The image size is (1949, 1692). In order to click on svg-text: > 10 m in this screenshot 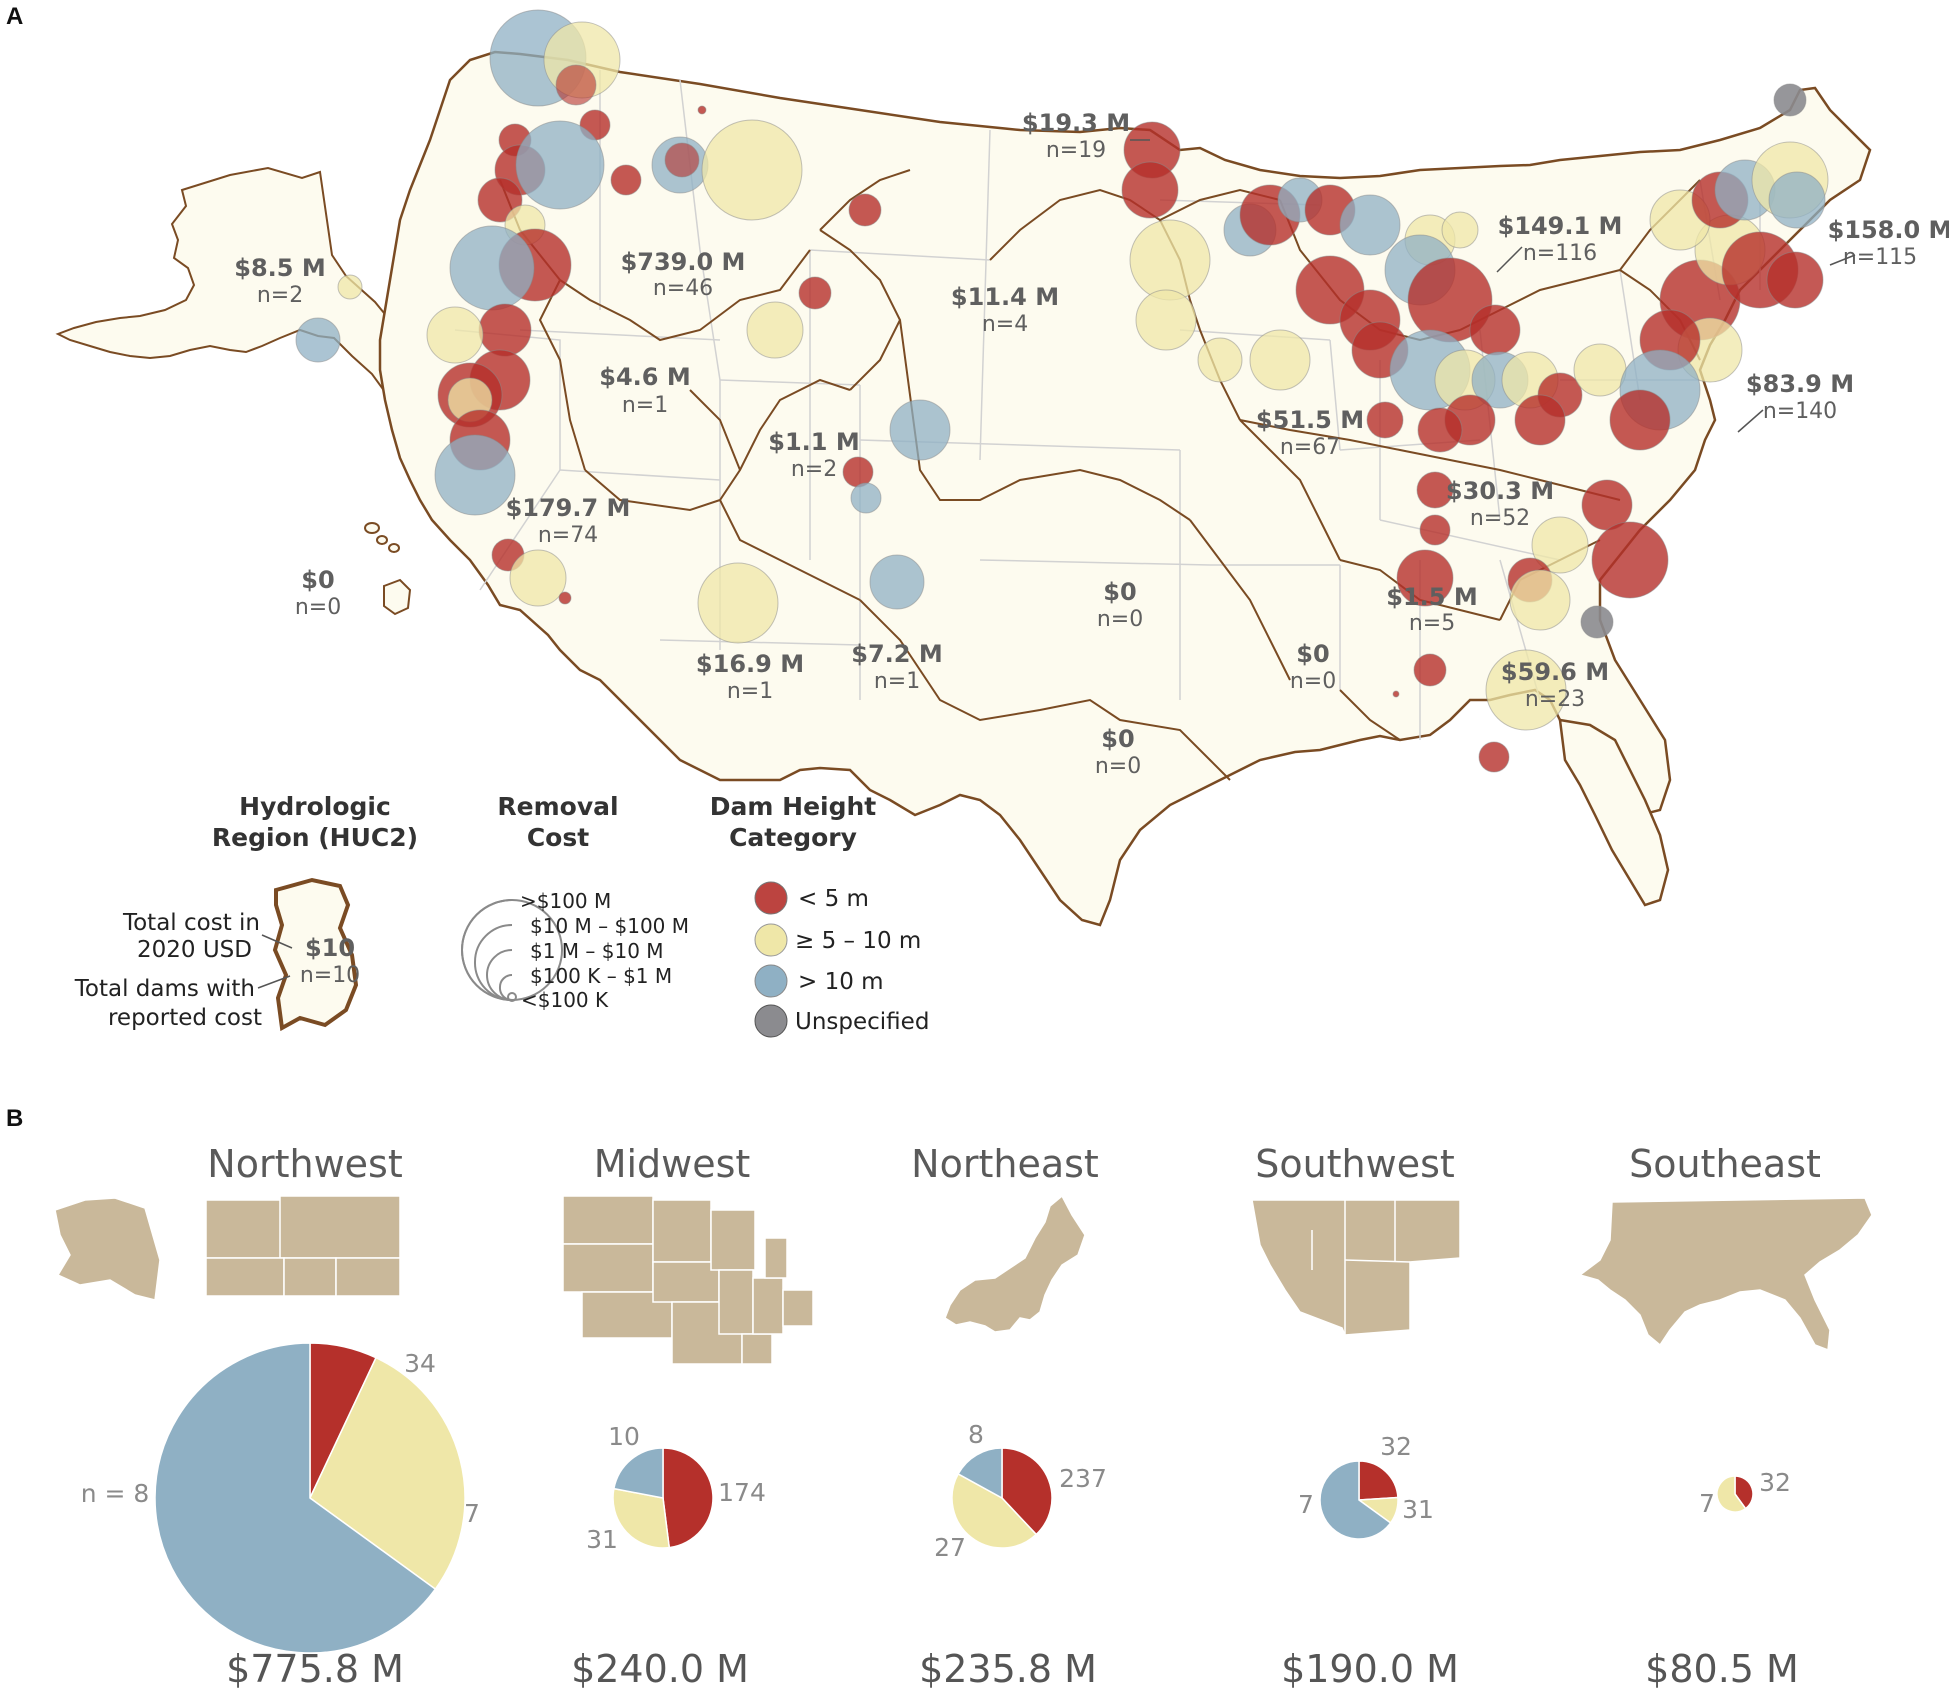, I will do `click(841, 982)`.